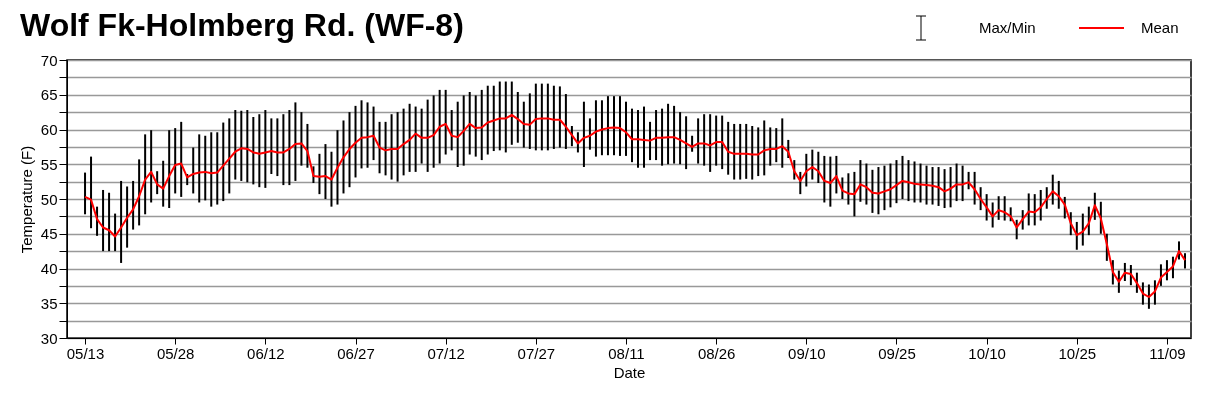 Image resolution: width=1206 pixels, height=401 pixels. I want to click on x-axis-title: Date, so click(629, 372).